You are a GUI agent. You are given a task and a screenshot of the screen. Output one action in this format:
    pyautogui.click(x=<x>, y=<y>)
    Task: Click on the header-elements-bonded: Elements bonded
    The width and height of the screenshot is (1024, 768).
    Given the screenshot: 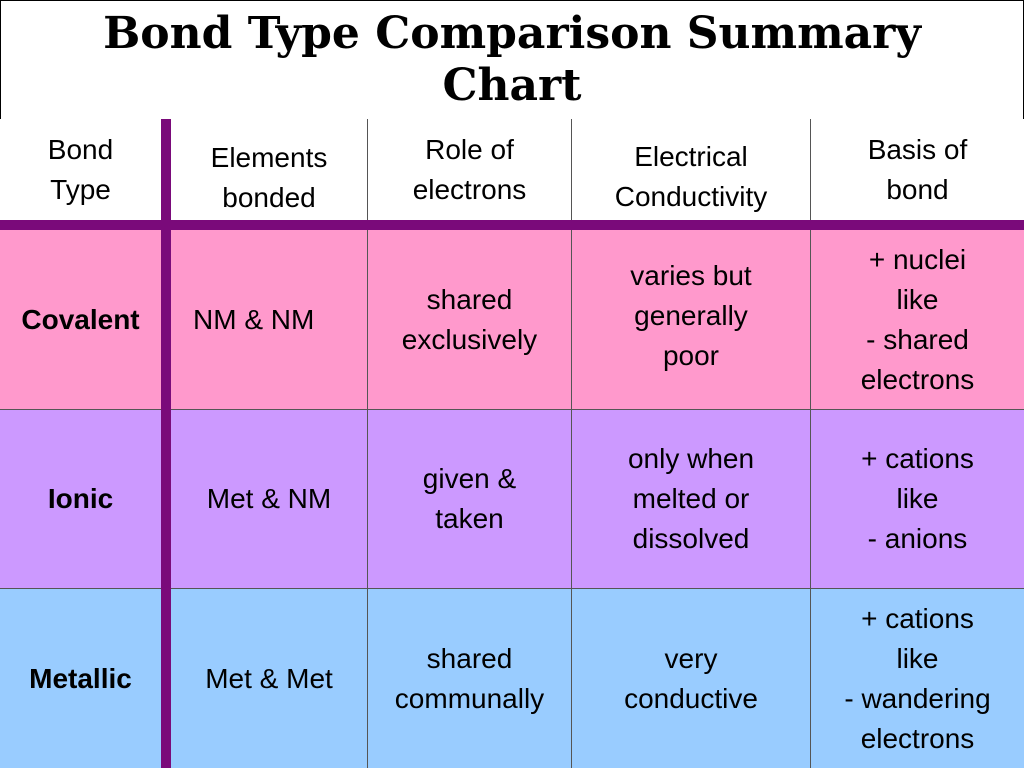 What is the action you would take?
    pyautogui.click(x=269, y=169)
    